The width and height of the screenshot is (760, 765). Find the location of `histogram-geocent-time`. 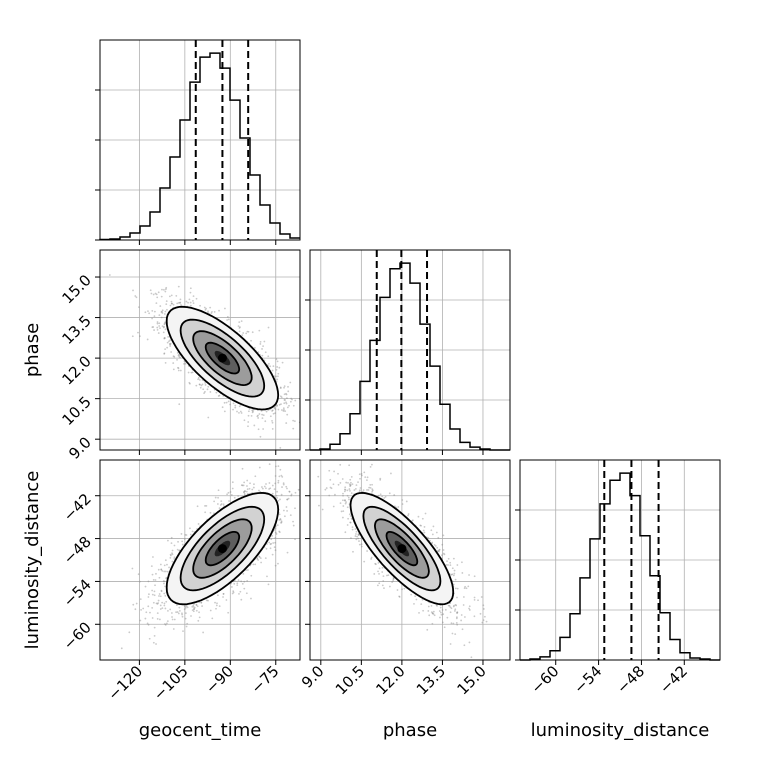

histogram-geocent-time is located at coordinates (198, 140).